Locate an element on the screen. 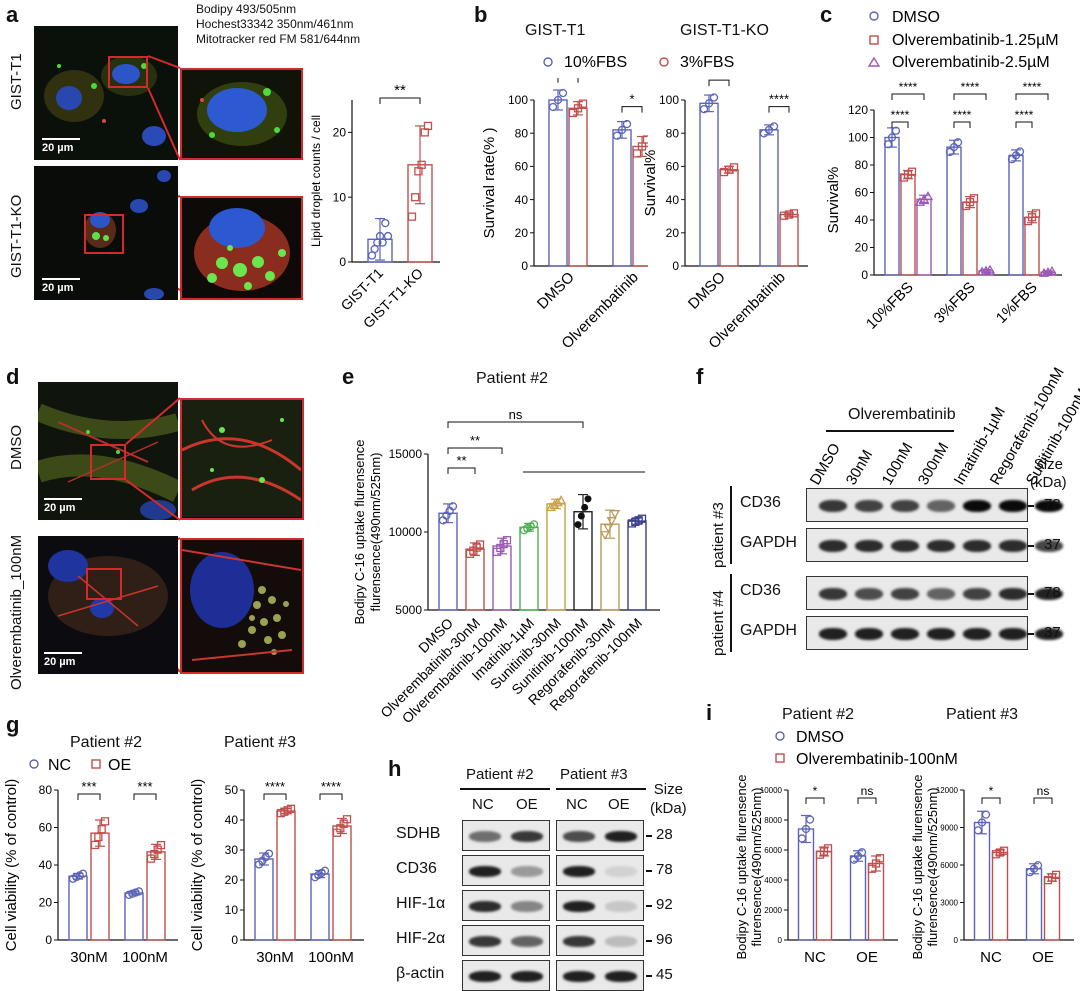 This screenshot has height=991, width=1080. legend-marker-10fbs is located at coordinates (548, 62).